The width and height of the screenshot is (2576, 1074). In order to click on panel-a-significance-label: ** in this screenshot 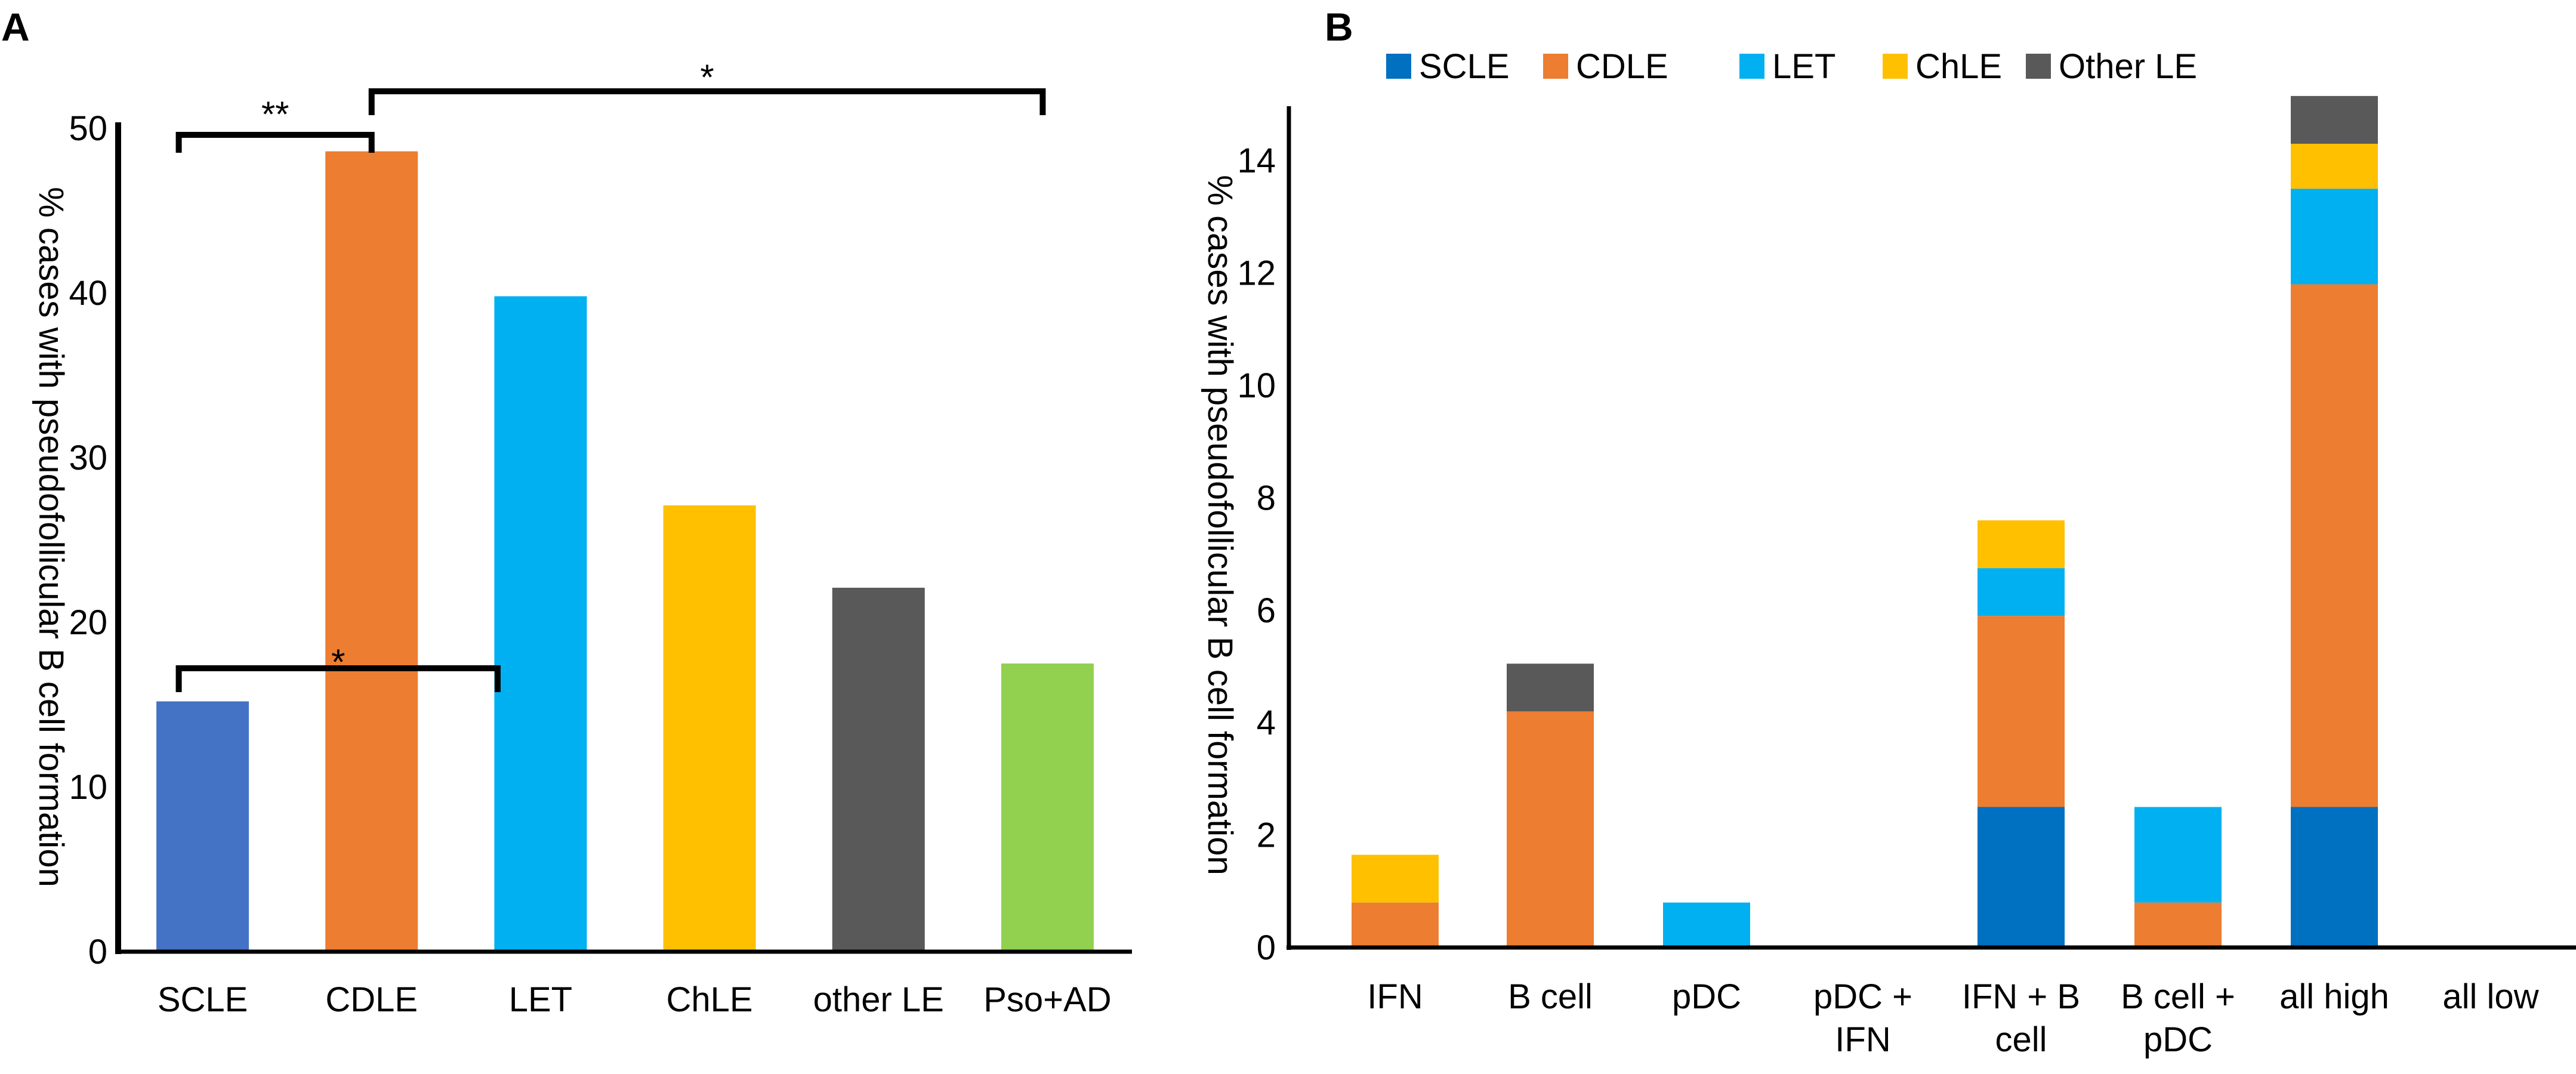, I will do `click(275, 114)`.